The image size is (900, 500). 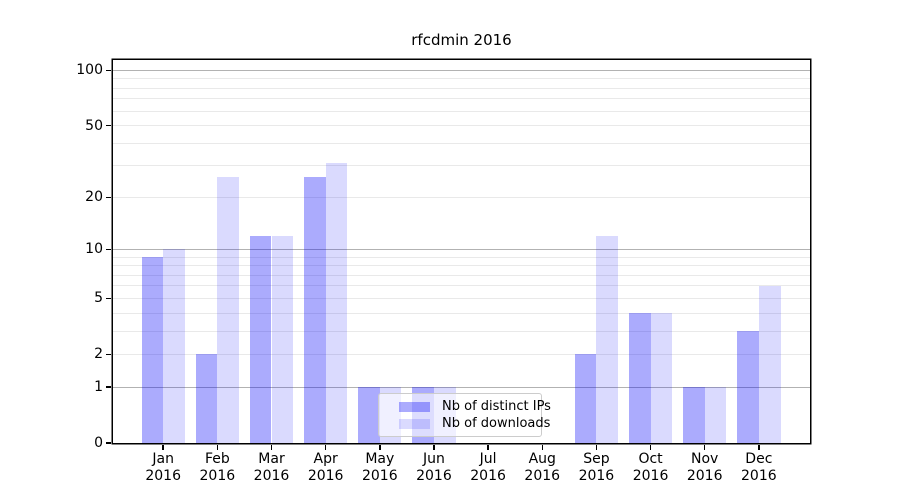 I want to click on chart-title: rfcdmin 2016, so click(x=461, y=40).